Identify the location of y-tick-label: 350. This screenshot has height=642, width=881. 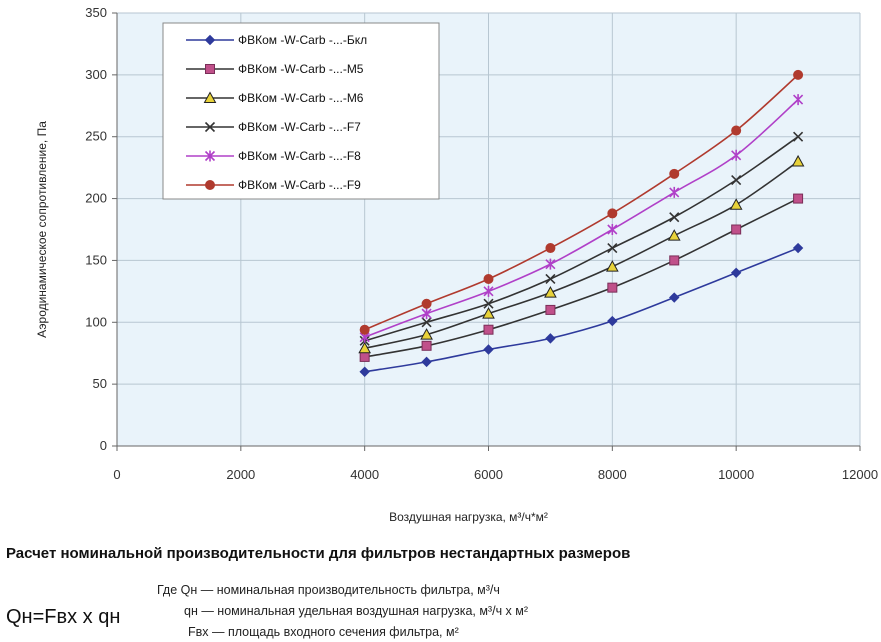
(96, 12).